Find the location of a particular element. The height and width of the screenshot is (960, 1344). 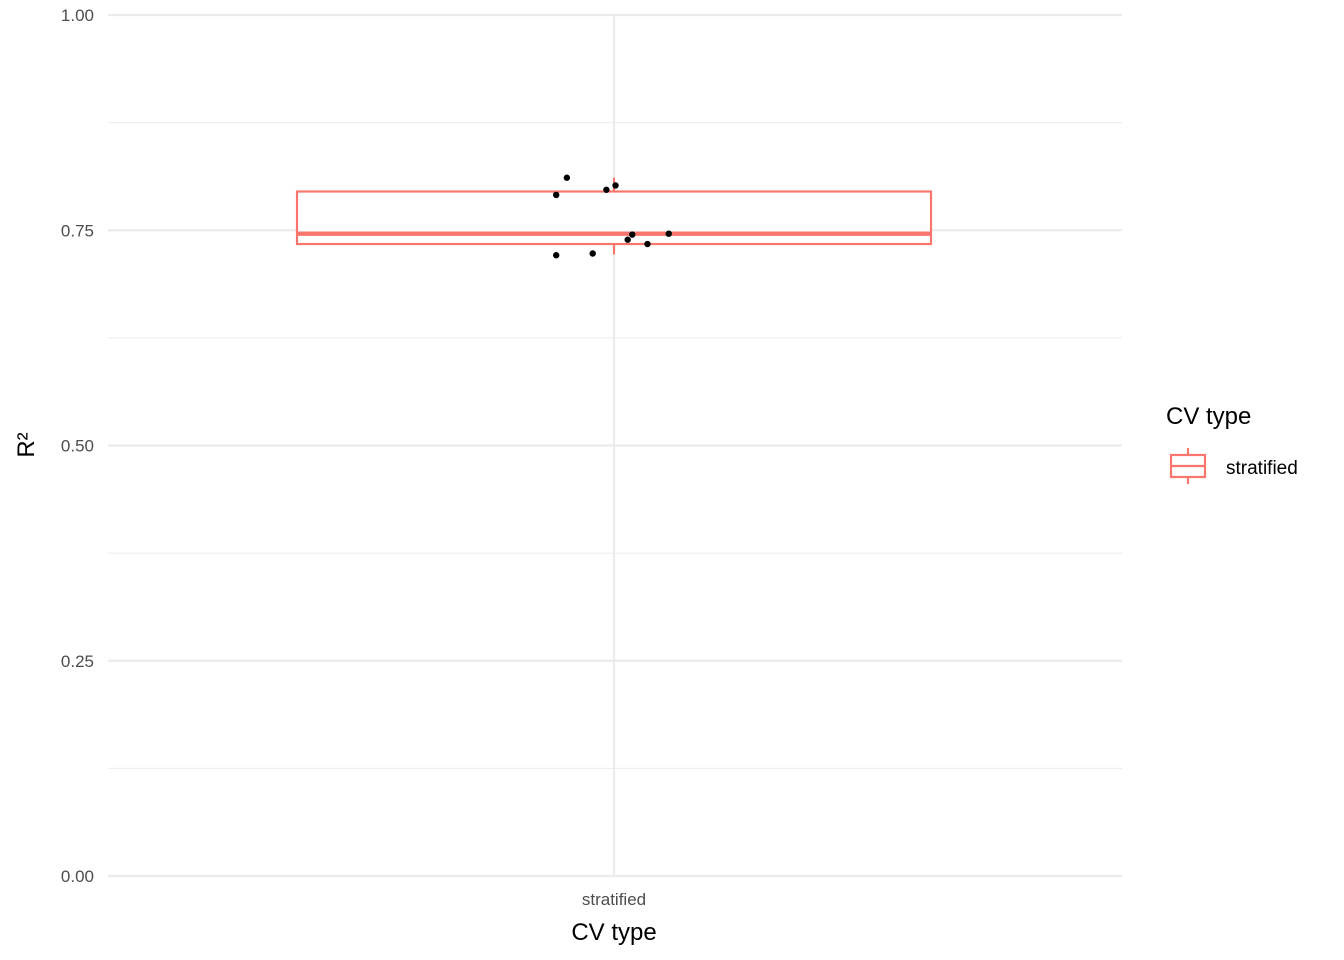

legend-title: CV type is located at coordinates (1208, 416).